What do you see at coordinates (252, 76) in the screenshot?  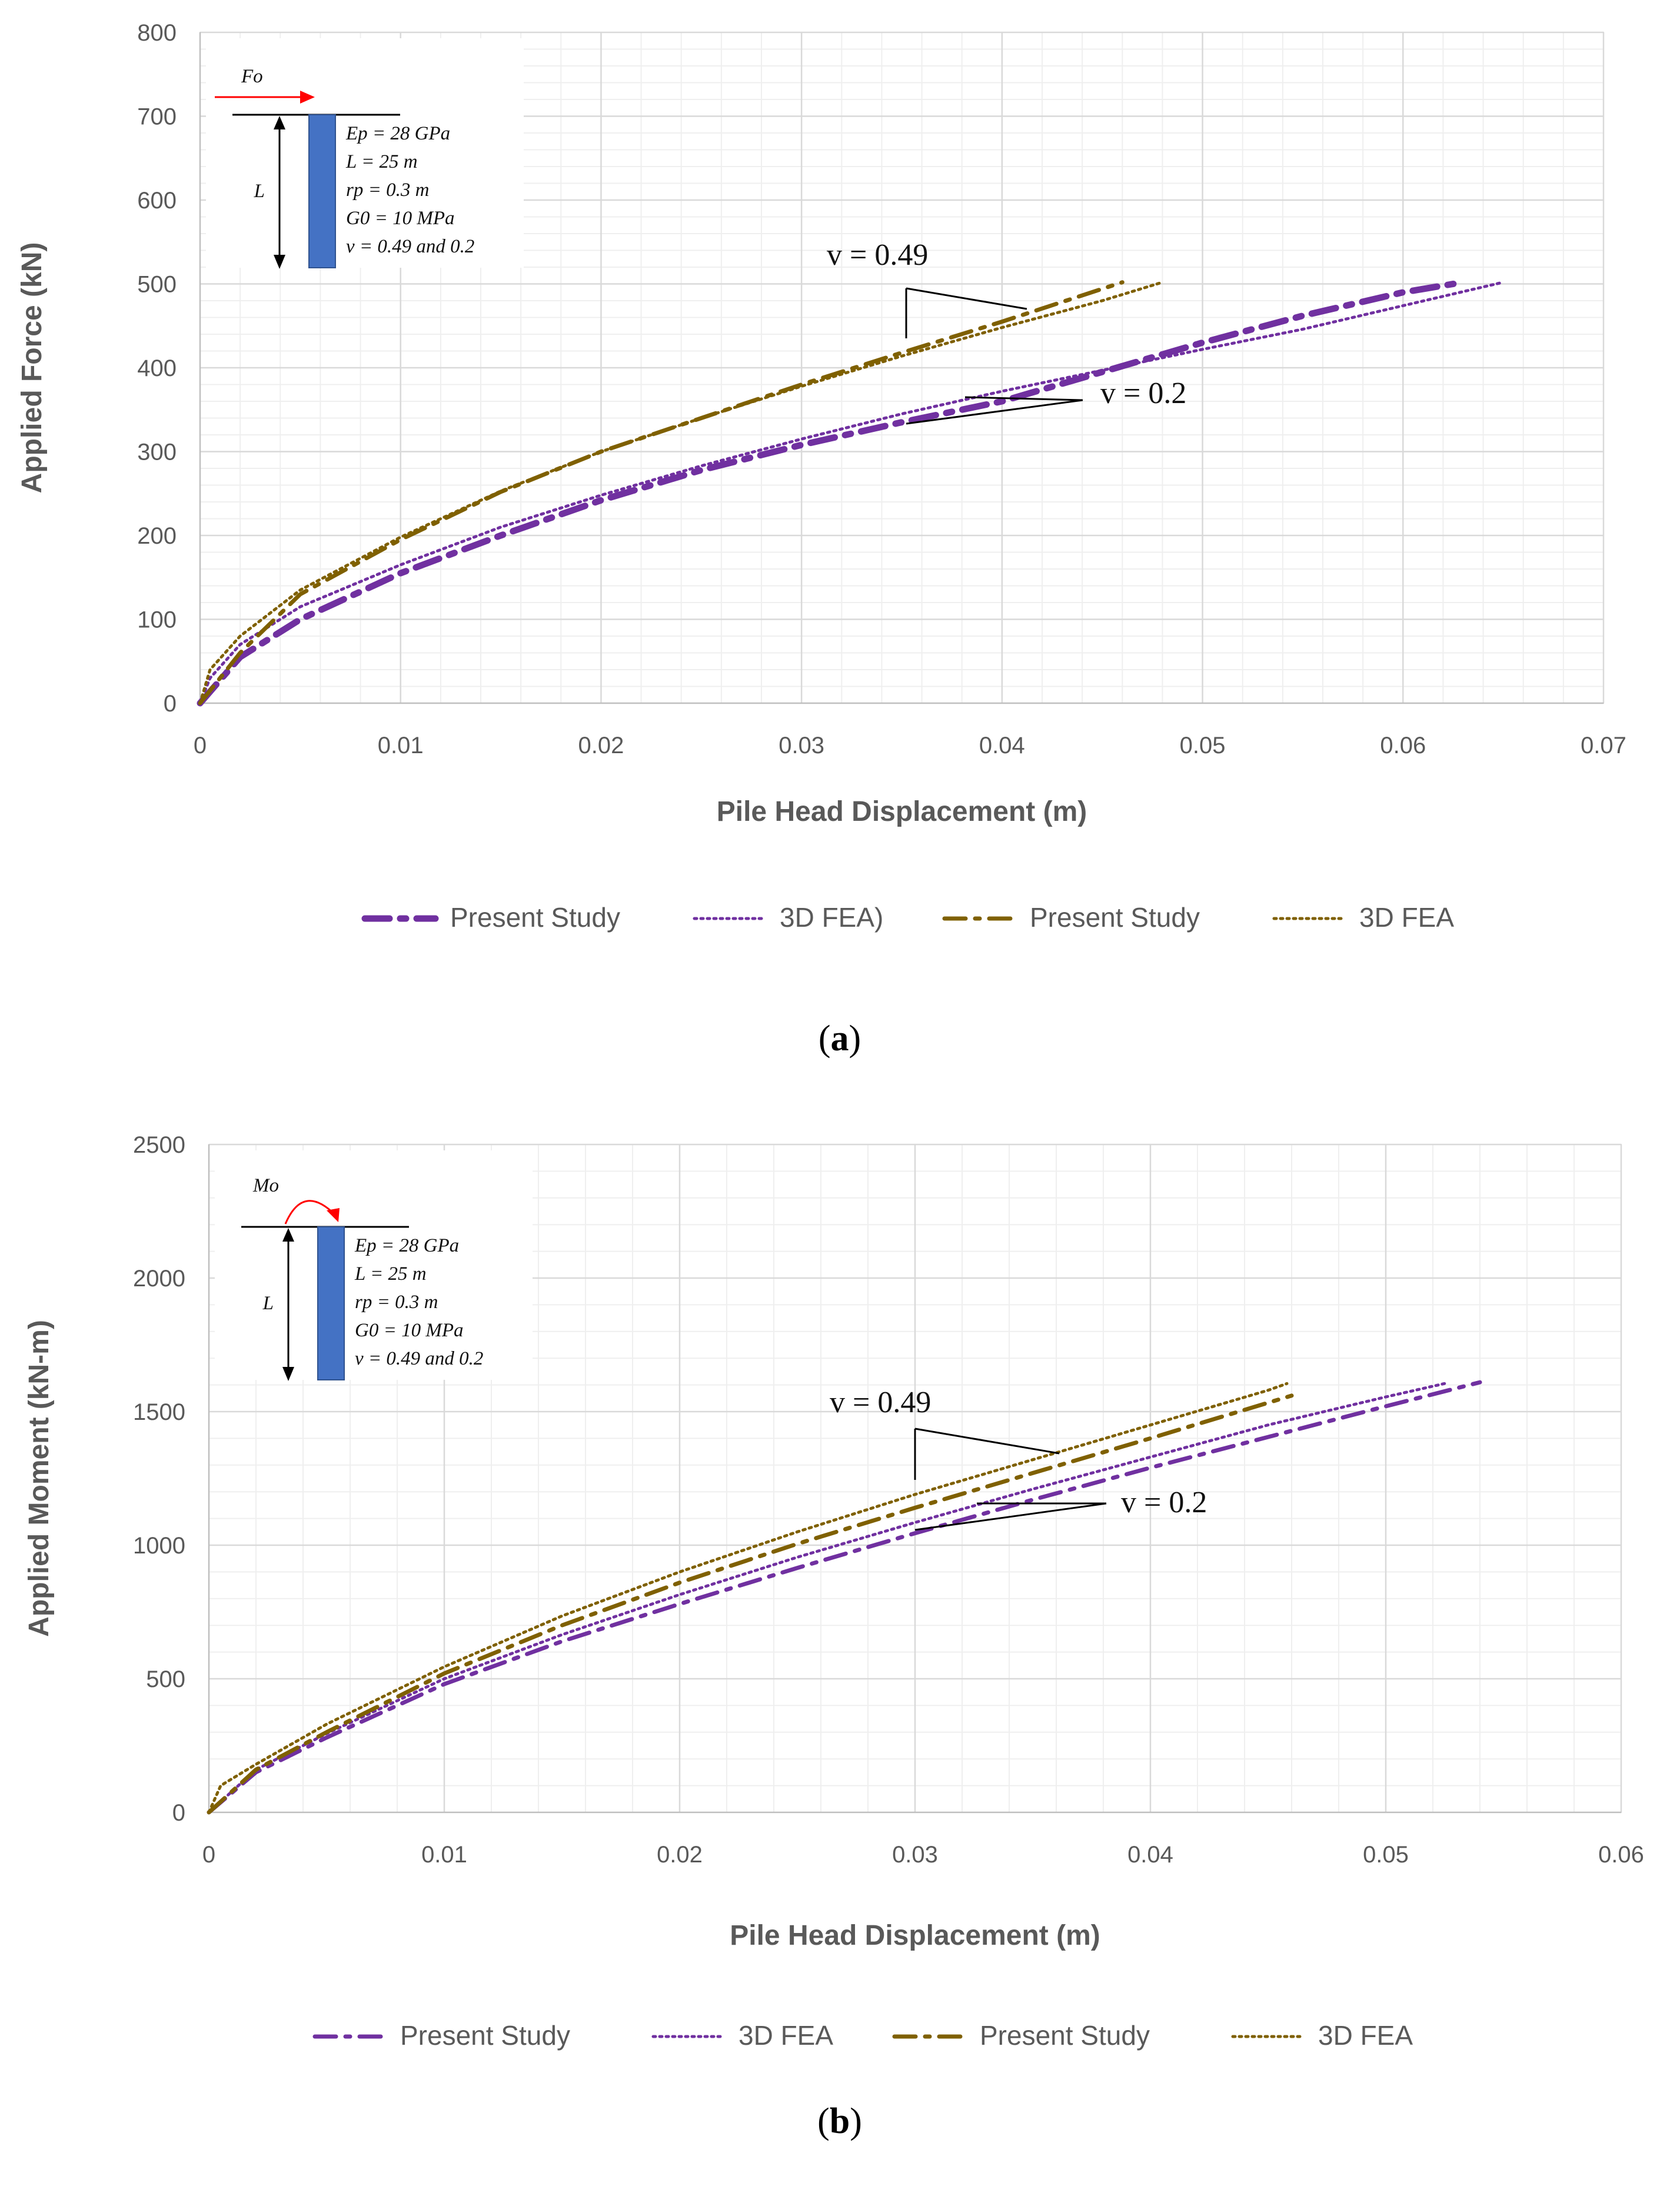 I see `load-label: Fo` at bounding box center [252, 76].